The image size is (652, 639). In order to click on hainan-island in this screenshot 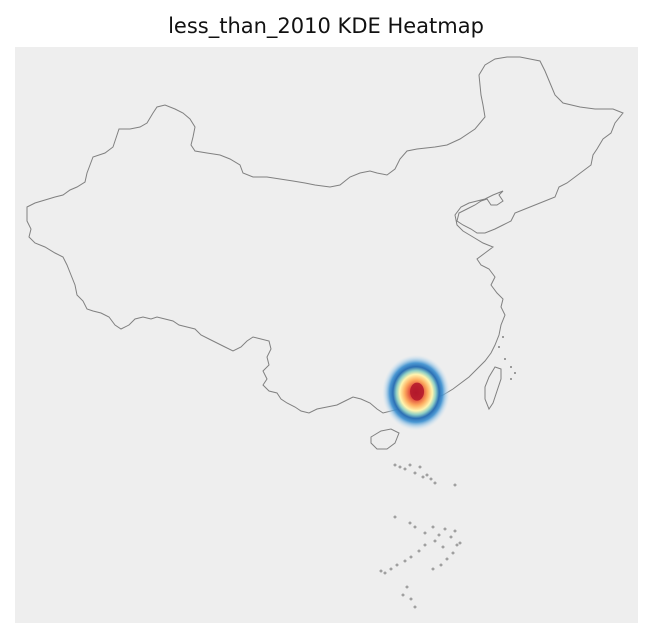, I will do `click(385, 439)`.